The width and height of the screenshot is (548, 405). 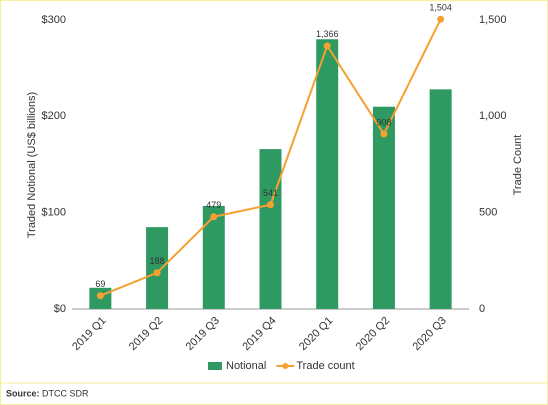 I want to click on y2-tick-label: 500, so click(x=488, y=213).